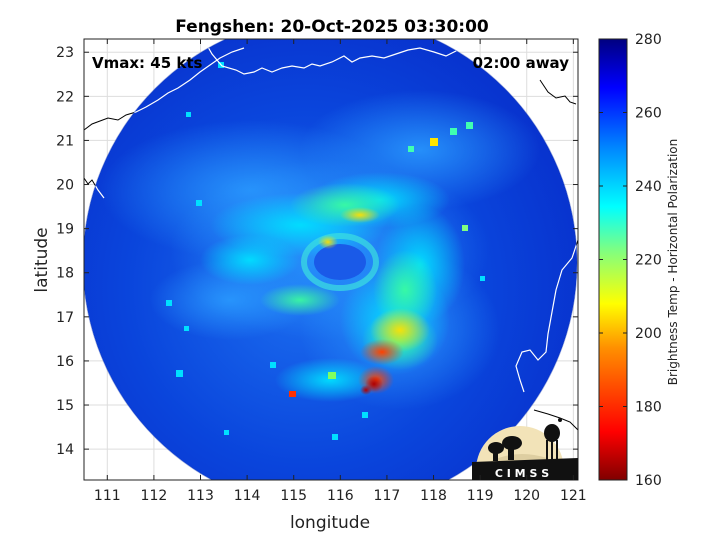 The image size is (720, 540). What do you see at coordinates (65, 450) in the screenshot?
I see `y-tick-label: 14` at bounding box center [65, 450].